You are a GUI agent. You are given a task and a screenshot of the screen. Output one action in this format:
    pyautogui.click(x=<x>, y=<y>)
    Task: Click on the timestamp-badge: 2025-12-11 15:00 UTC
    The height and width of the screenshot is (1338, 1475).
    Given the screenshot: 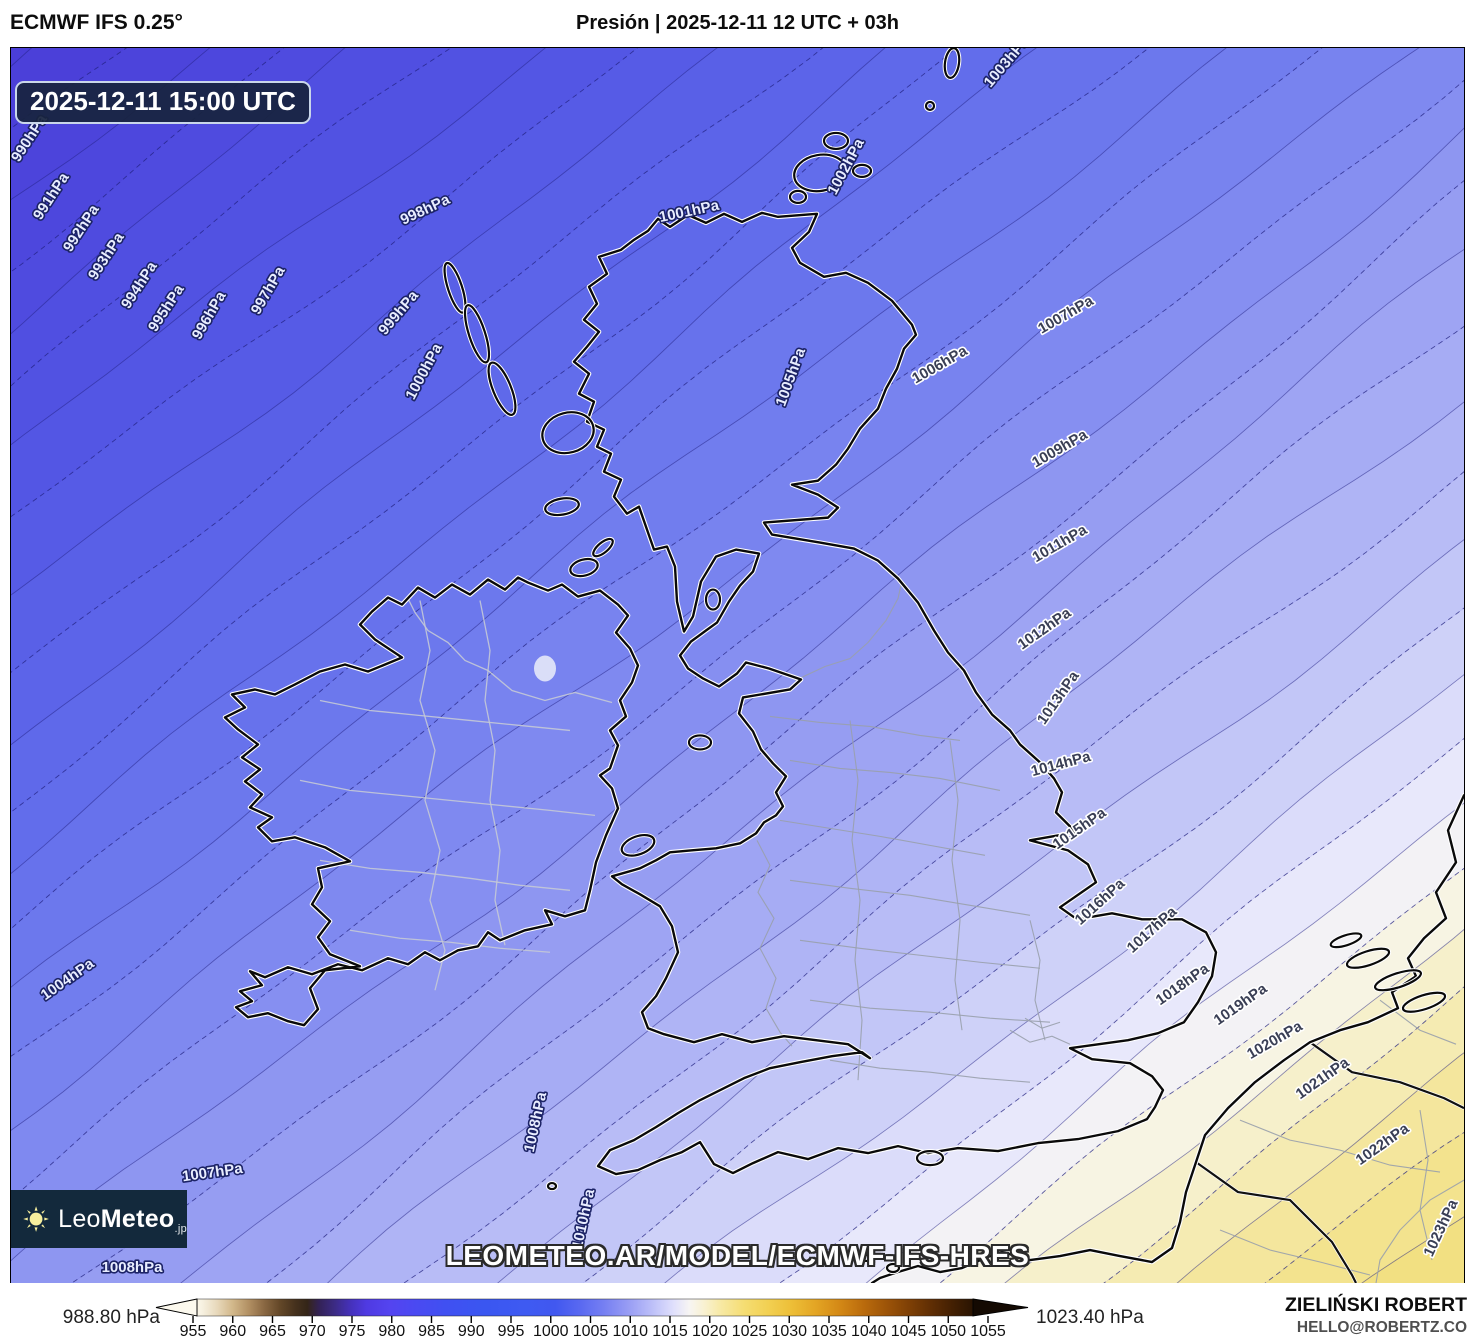 What is the action you would take?
    pyautogui.click(x=163, y=102)
    